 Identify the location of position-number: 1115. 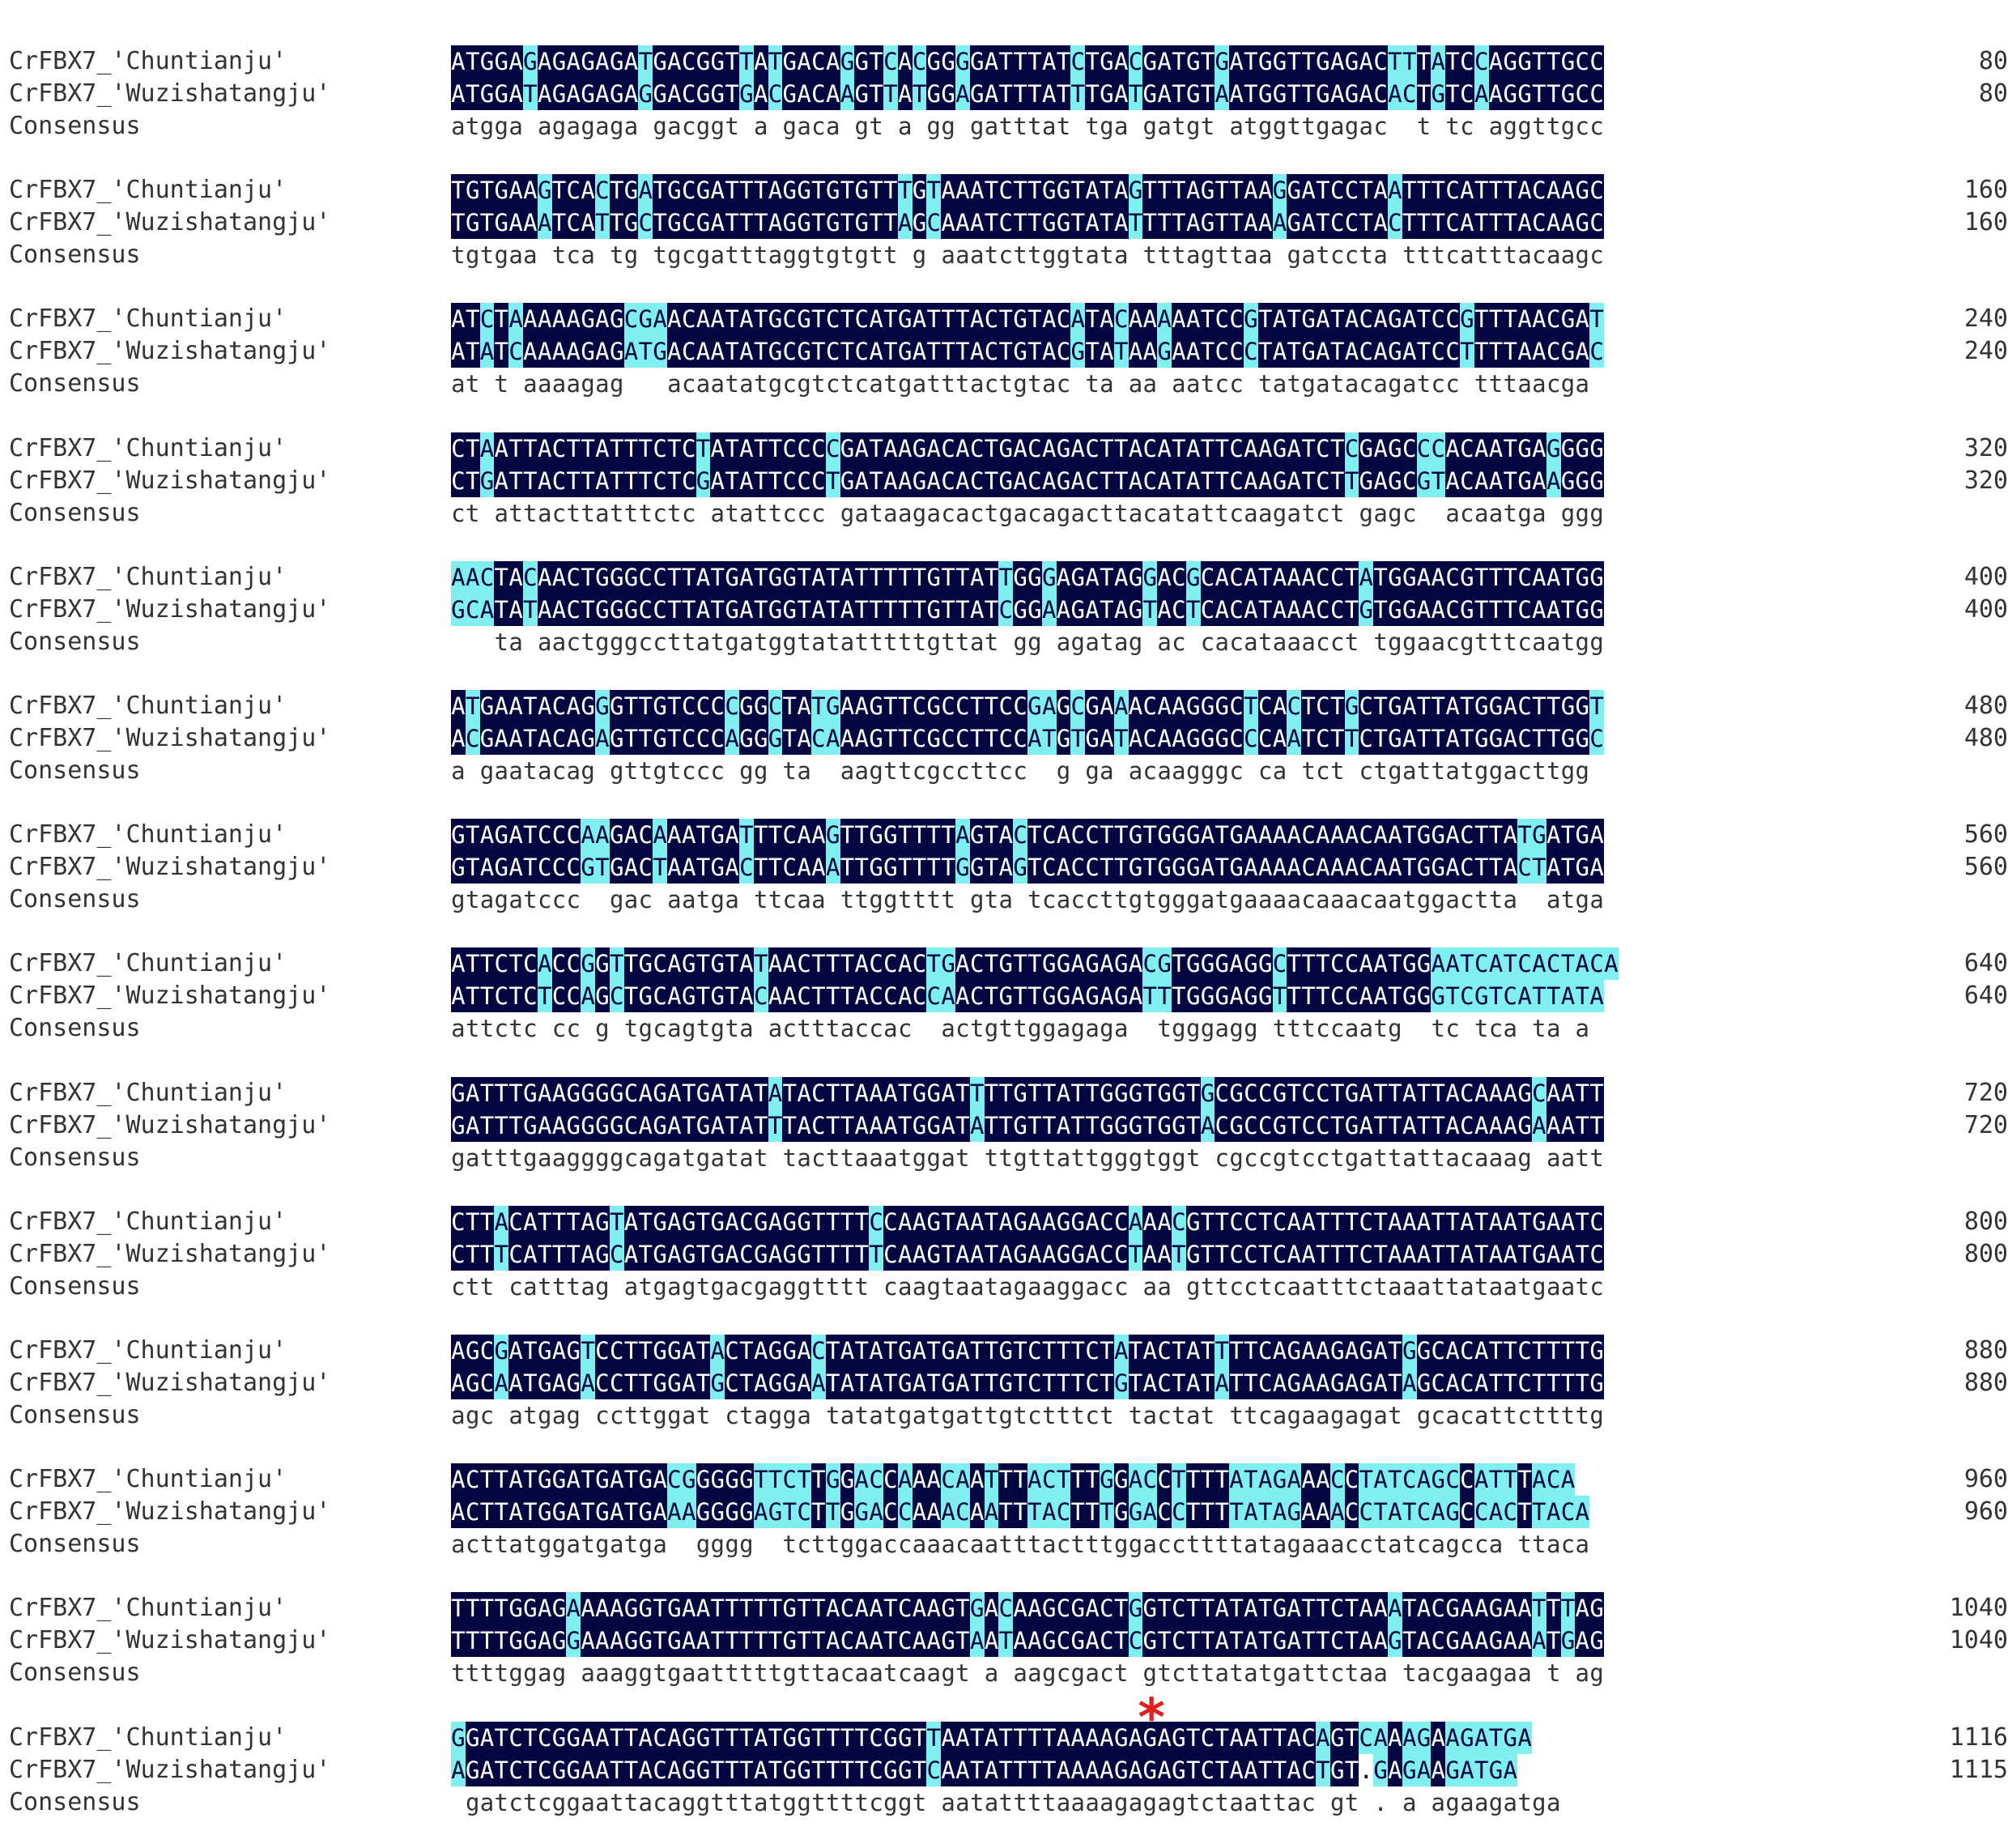
(1978, 1769).